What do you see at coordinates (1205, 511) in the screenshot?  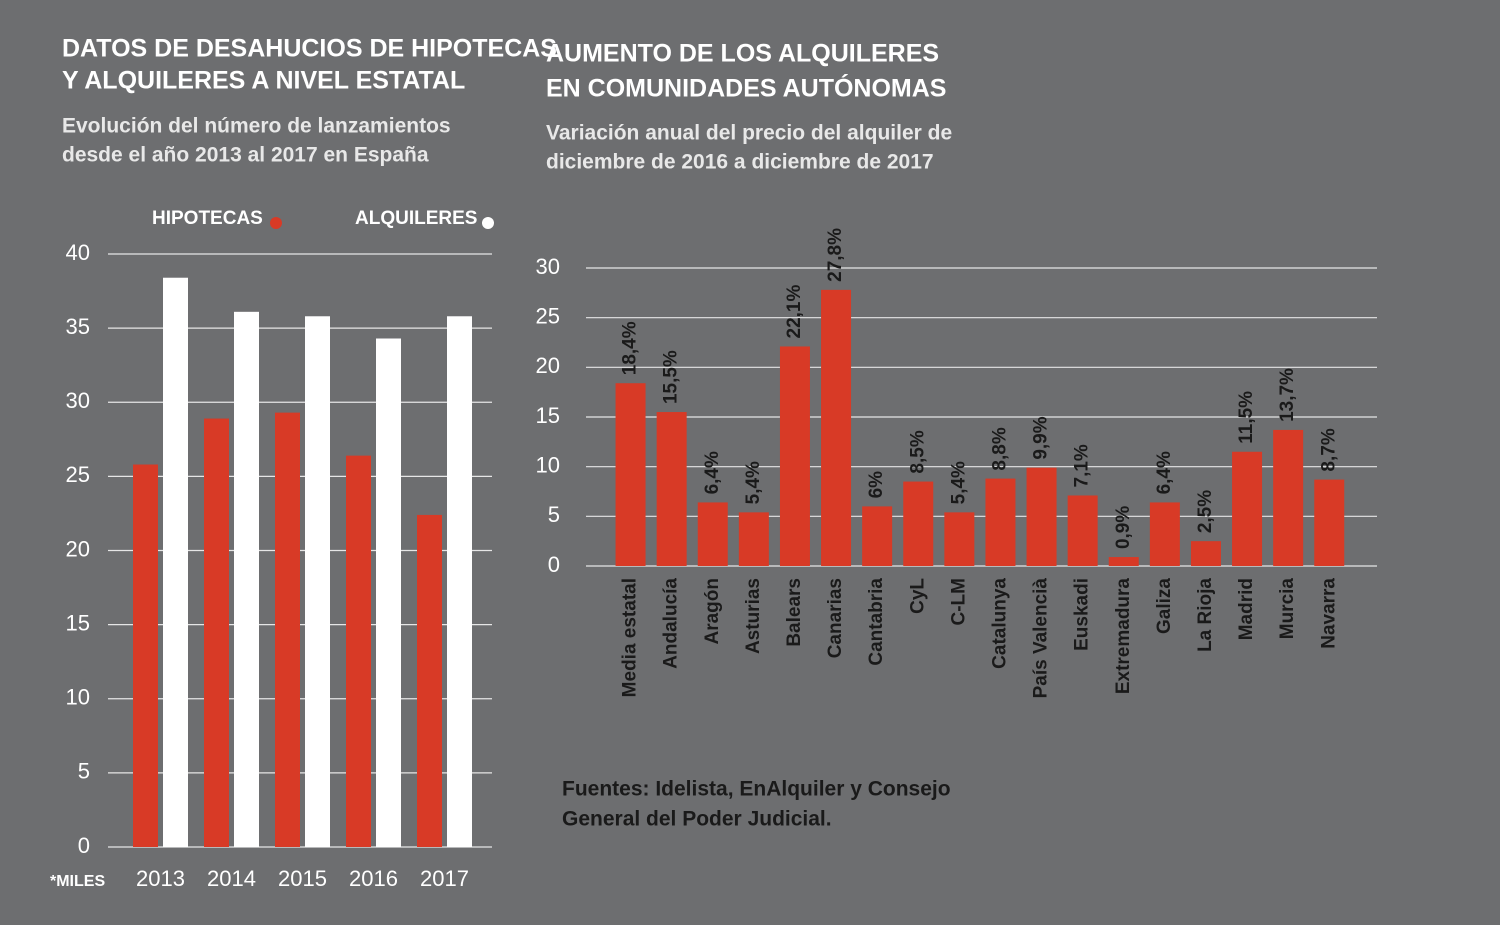 I see `value-label: 2,5%` at bounding box center [1205, 511].